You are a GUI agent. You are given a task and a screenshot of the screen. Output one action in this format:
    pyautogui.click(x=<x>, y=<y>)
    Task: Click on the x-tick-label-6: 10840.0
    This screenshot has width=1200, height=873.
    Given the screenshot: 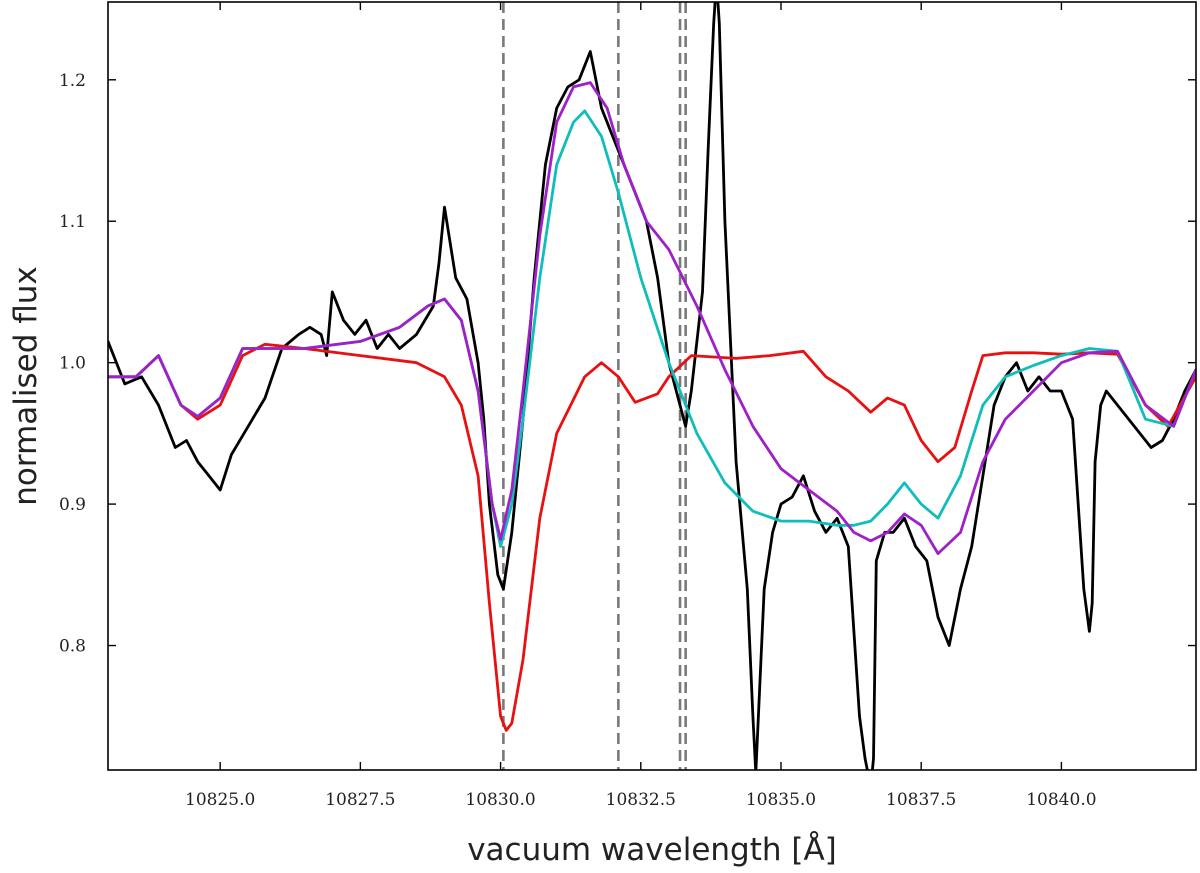 What is the action you would take?
    pyautogui.click(x=1061, y=800)
    